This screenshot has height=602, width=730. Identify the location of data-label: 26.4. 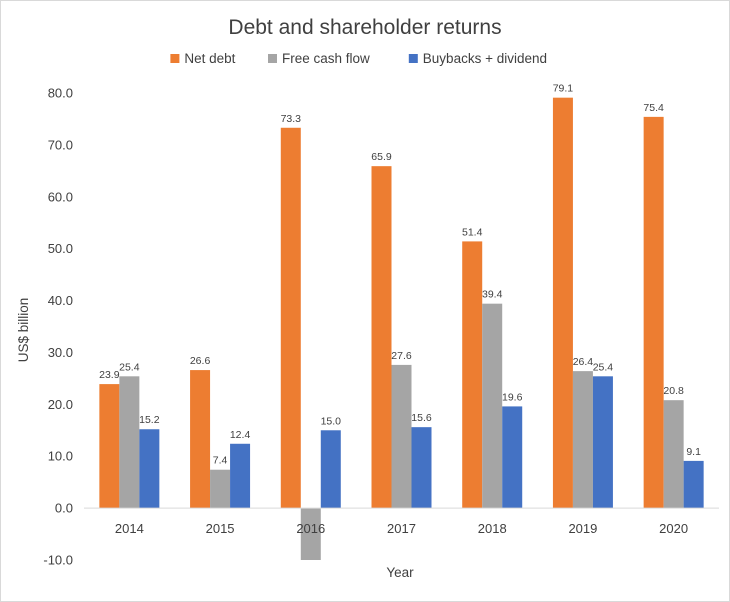
(583, 362).